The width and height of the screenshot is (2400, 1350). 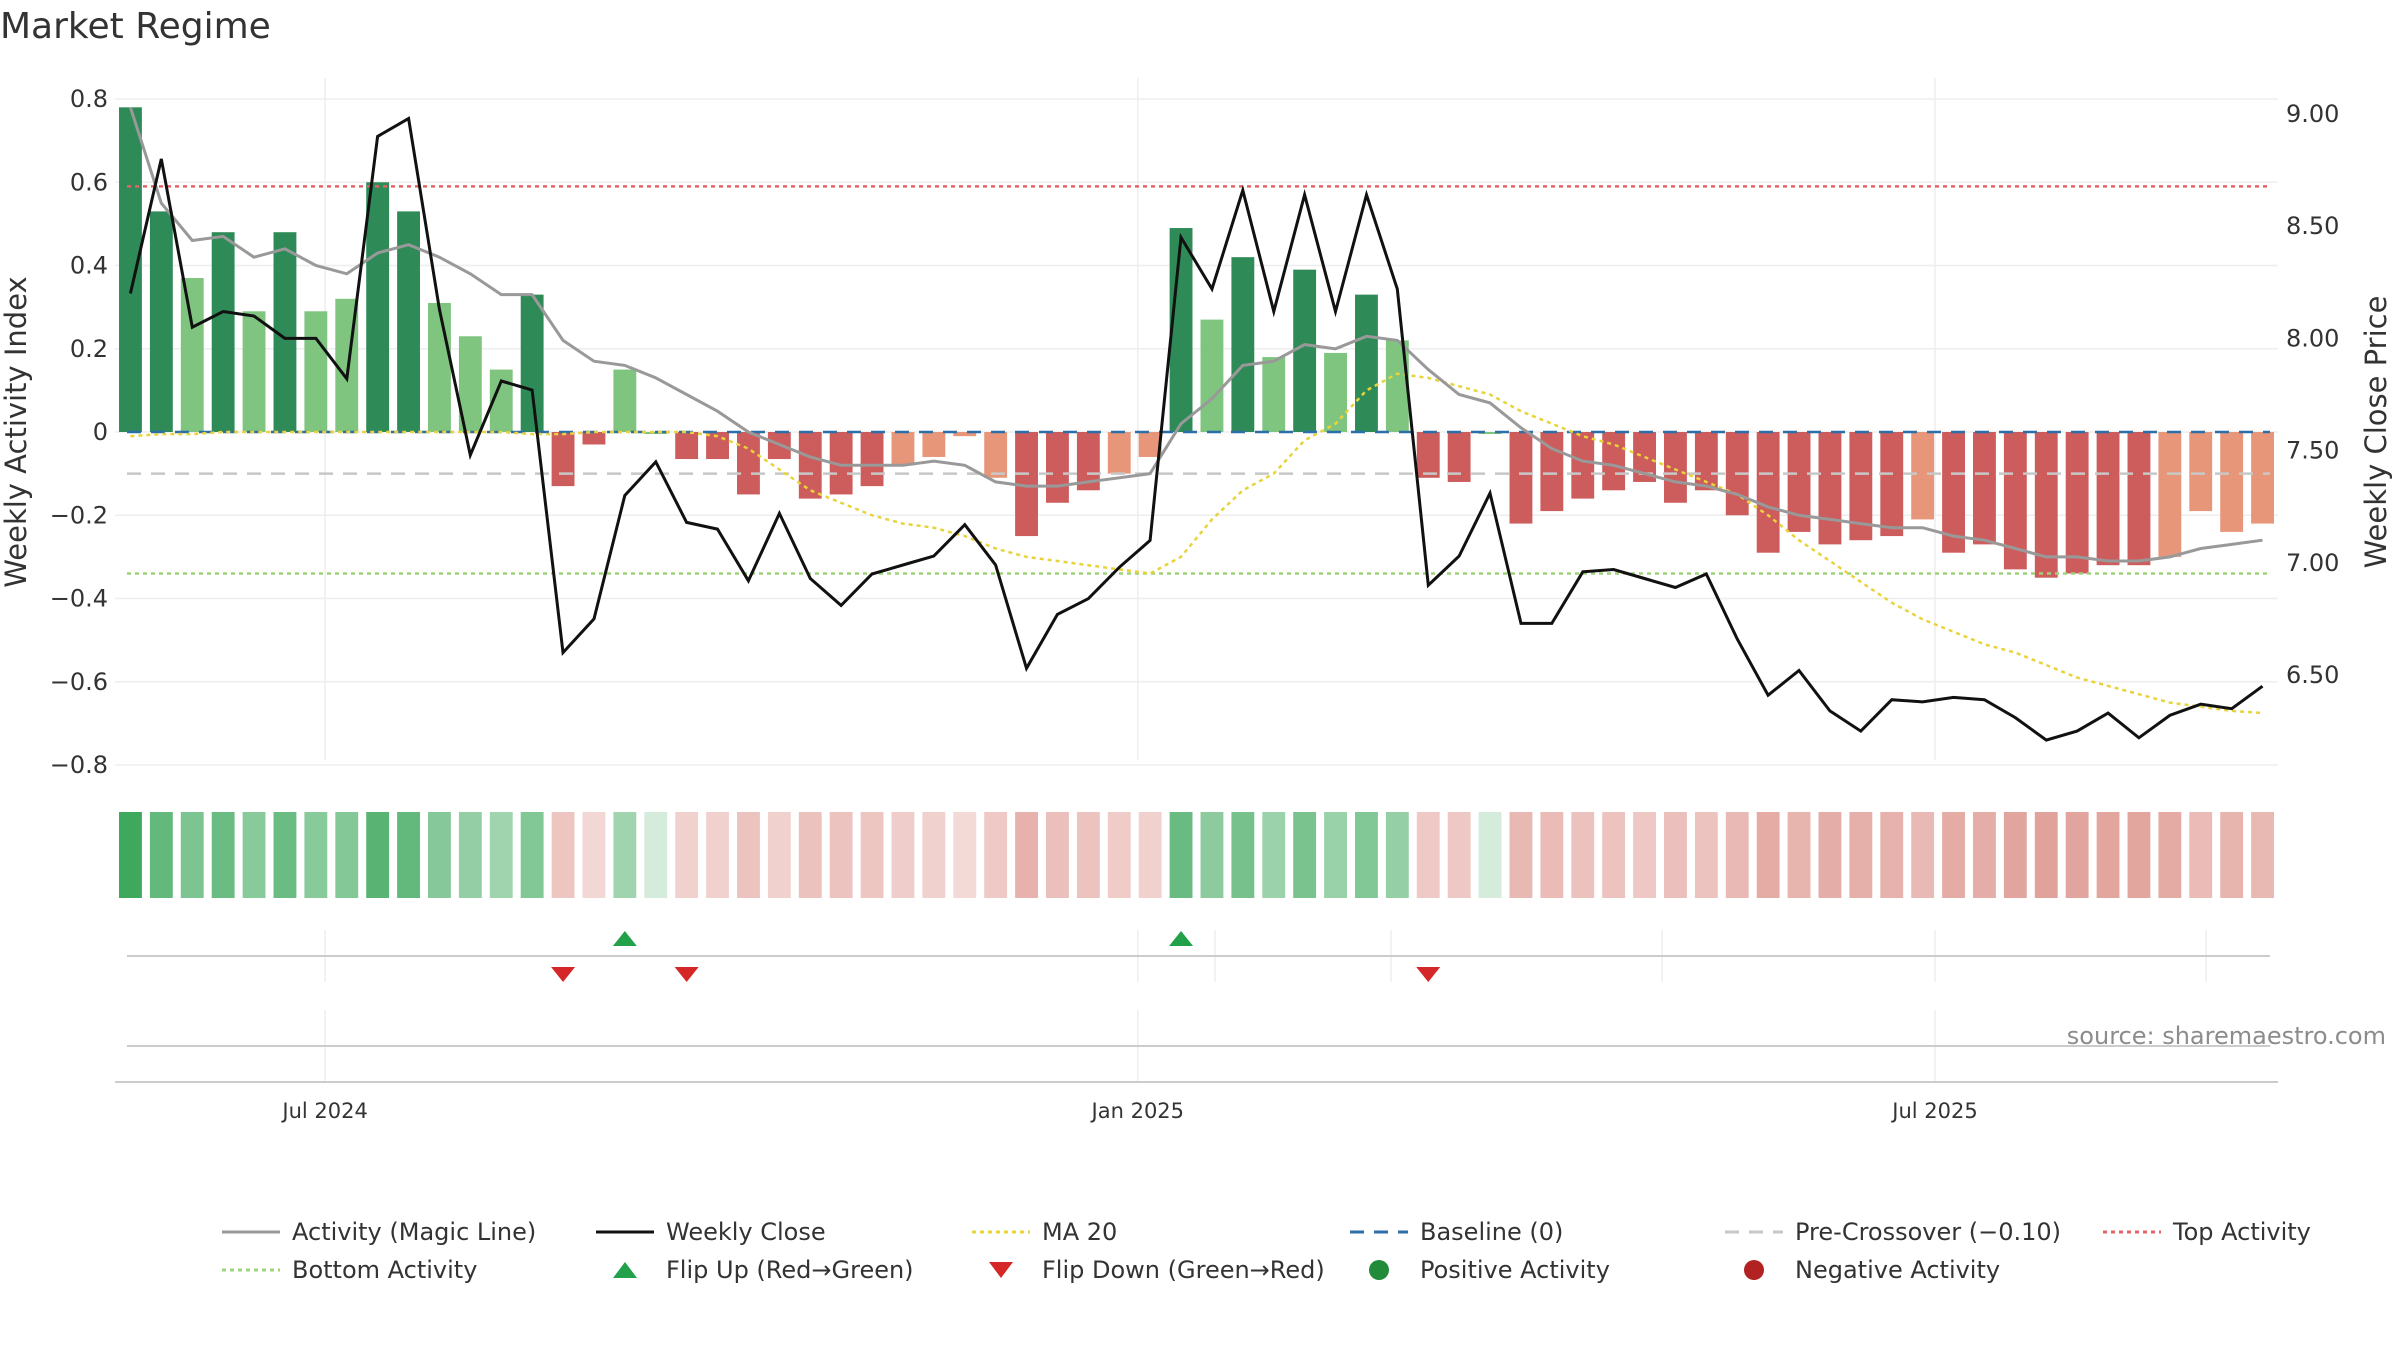 What do you see at coordinates (135, 26) in the screenshot?
I see `chart-title: Market Regime` at bounding box center [135, 26].